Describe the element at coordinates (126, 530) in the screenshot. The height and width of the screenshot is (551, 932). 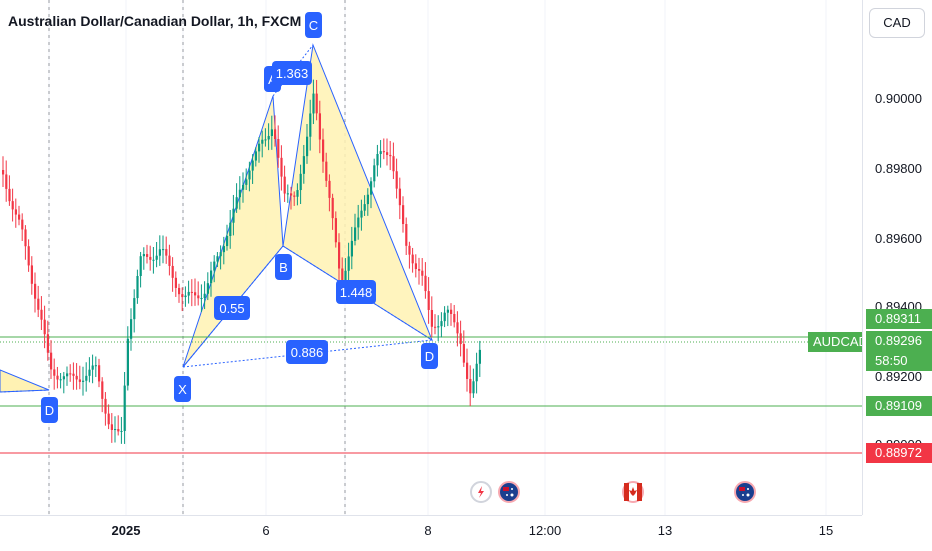
I see `time-tick: 2025` at that location.